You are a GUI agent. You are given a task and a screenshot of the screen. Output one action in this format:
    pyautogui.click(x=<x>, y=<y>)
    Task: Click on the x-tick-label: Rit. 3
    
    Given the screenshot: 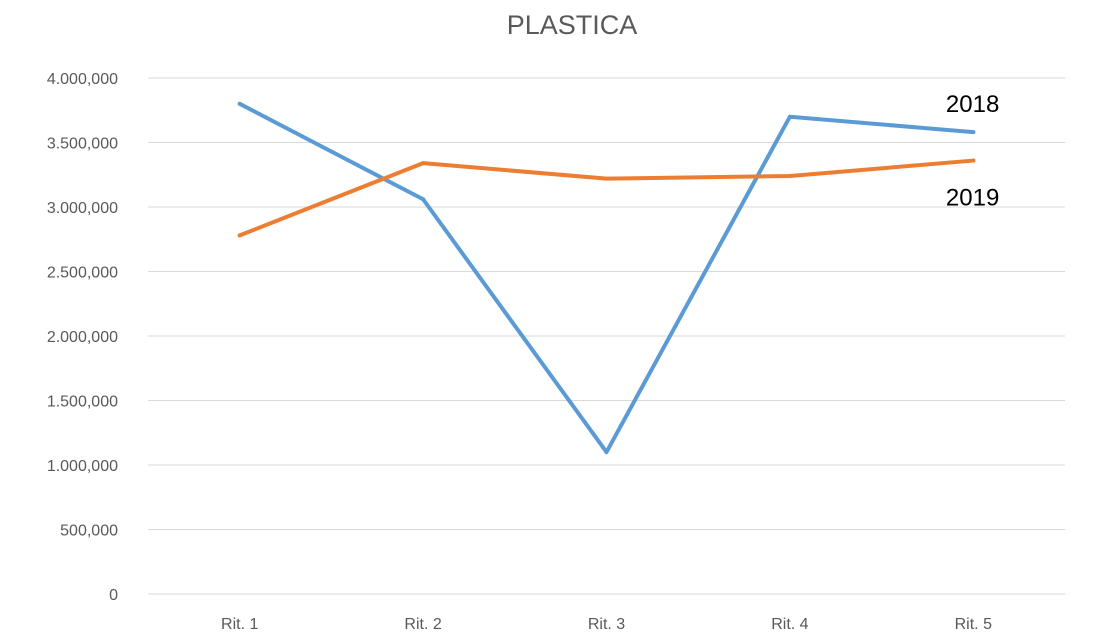 What is the action you would take?
    pyautogui.click(x=606, y=624)
    